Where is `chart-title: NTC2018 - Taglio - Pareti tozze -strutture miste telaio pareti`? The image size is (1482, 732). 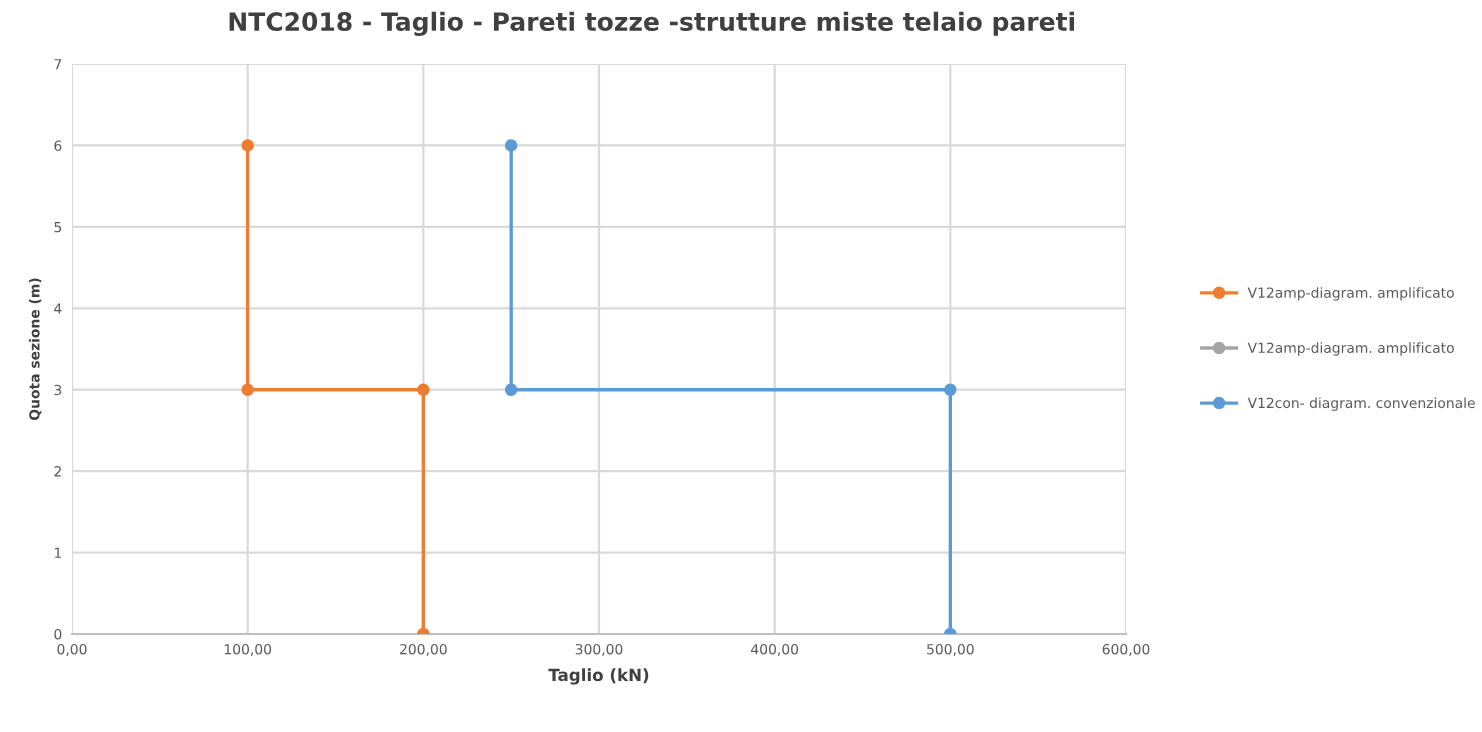
chart-title: NTC2018 - Taglio - Pareti tozze -strutture miste telaio pareti is located at coordinates (652, 24).